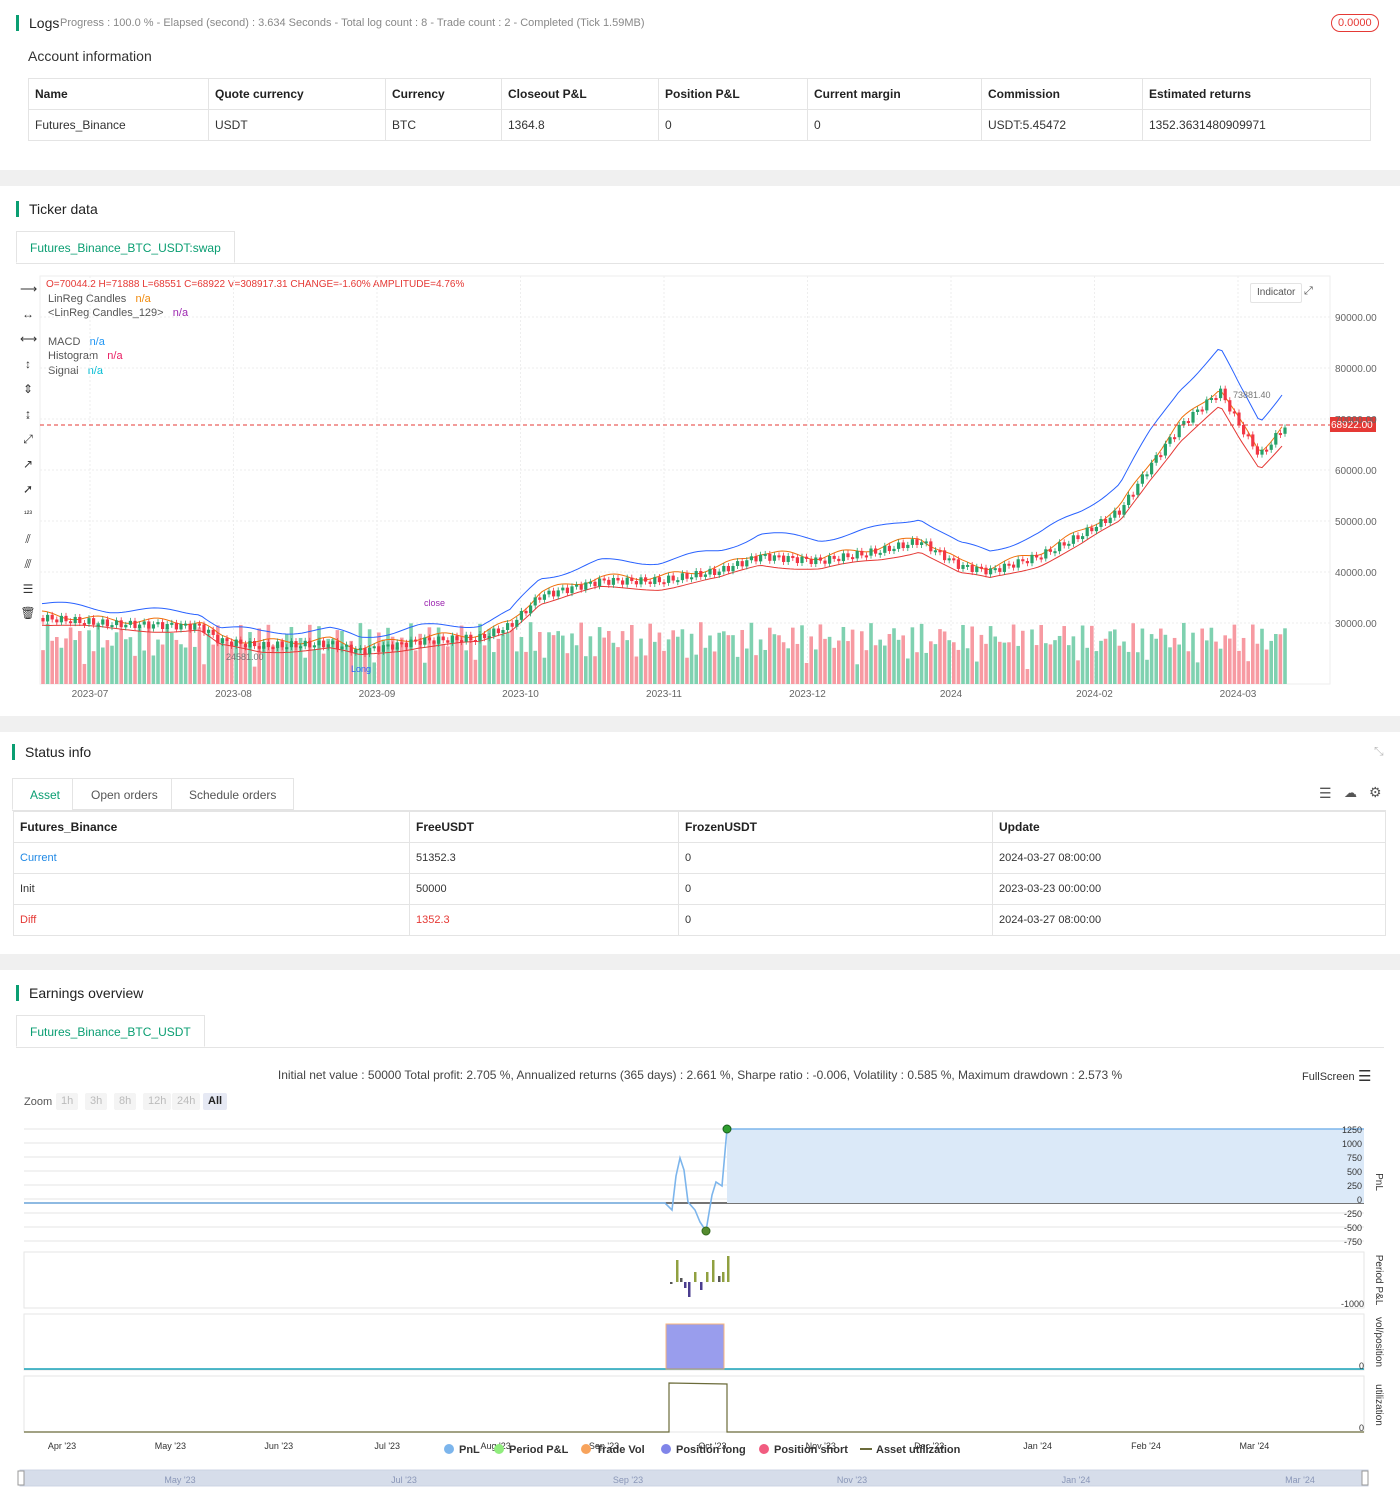  What do you see at coordinates (125, 1101) in the screenshot?
I see `zoom-8h-button: 8h` at bounding box center [125, 1101].